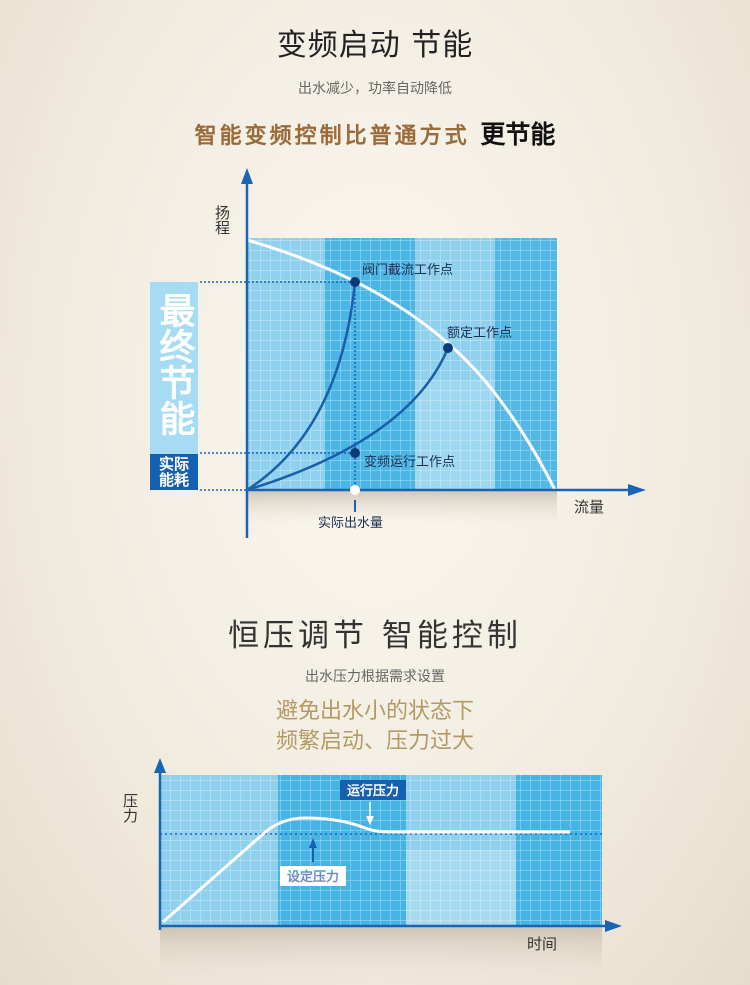  What do you see at coordinates (409, 462) in the screenshot?
I see `label-vfd-point: 变频运行工作点` at bounding box center [409, 462].